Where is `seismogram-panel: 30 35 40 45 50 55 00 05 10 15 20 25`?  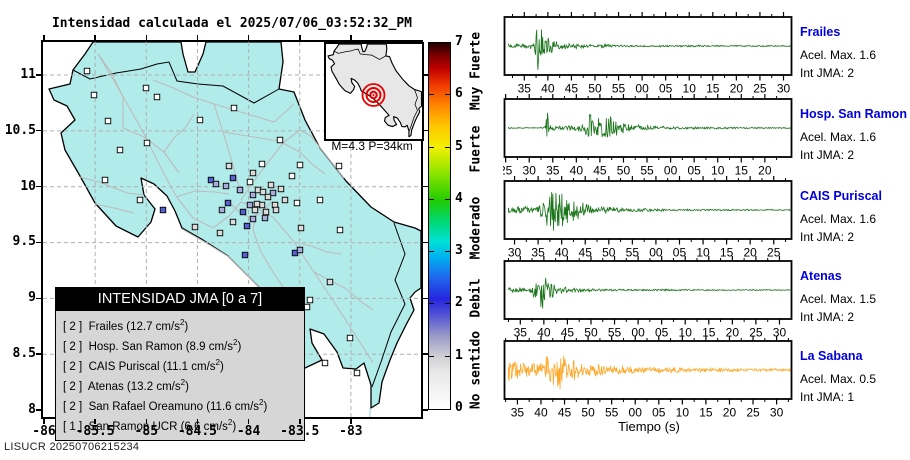 seismogram-panel: 30 35 40 45 50 55 00 05 10 15 20 25 is located at coordinates (649, 217).